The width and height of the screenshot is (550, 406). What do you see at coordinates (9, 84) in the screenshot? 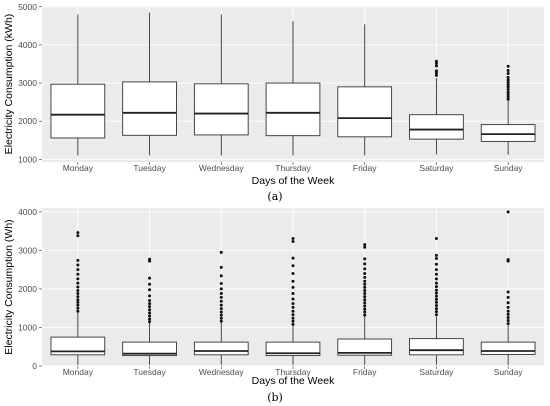
I see `y-axis-title: Electricity Consumption (kWh)` at bounding box center [9, 84].